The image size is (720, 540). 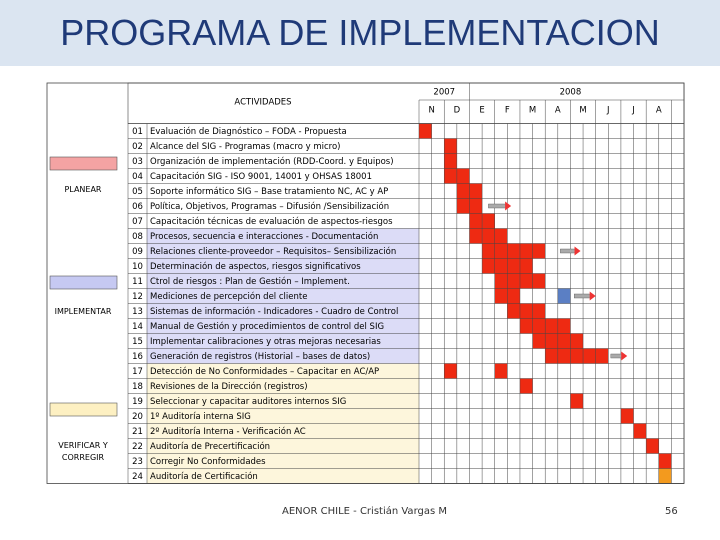 I want to click on month-label: N, so click(x=431, y=111).